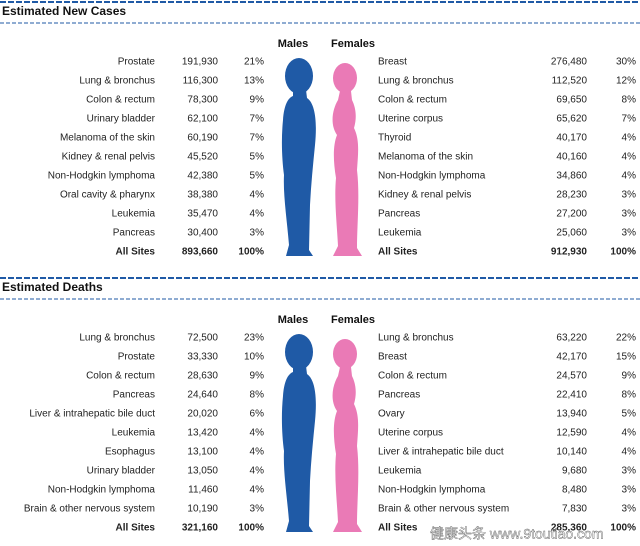 This screenshot has width=640, height=546. What do you see at coordinates (202, 233) in the screenshot?
I see `count: 30,400` at bounding box center [202, 233].